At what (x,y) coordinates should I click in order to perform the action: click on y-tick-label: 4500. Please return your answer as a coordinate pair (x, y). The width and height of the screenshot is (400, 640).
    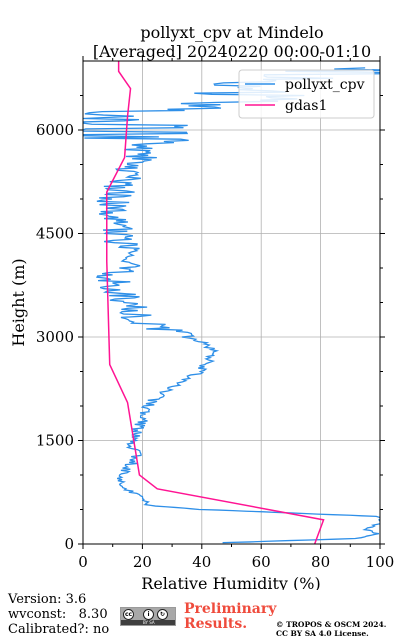
    Looking at the image, I should click on (55, 234).